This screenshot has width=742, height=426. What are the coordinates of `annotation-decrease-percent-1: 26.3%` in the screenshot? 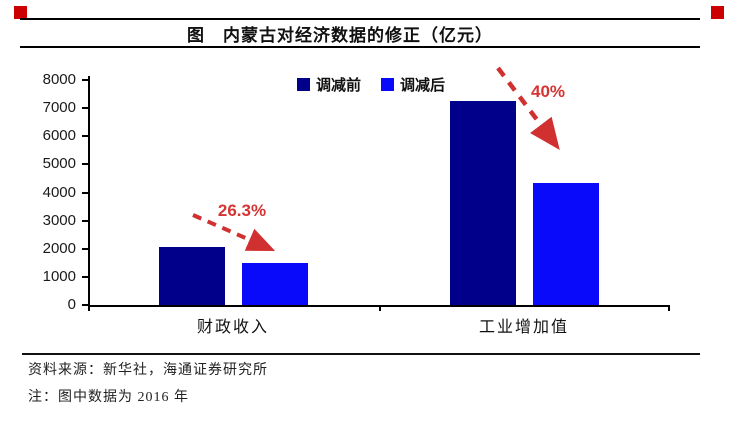 It's located at (242, 210).